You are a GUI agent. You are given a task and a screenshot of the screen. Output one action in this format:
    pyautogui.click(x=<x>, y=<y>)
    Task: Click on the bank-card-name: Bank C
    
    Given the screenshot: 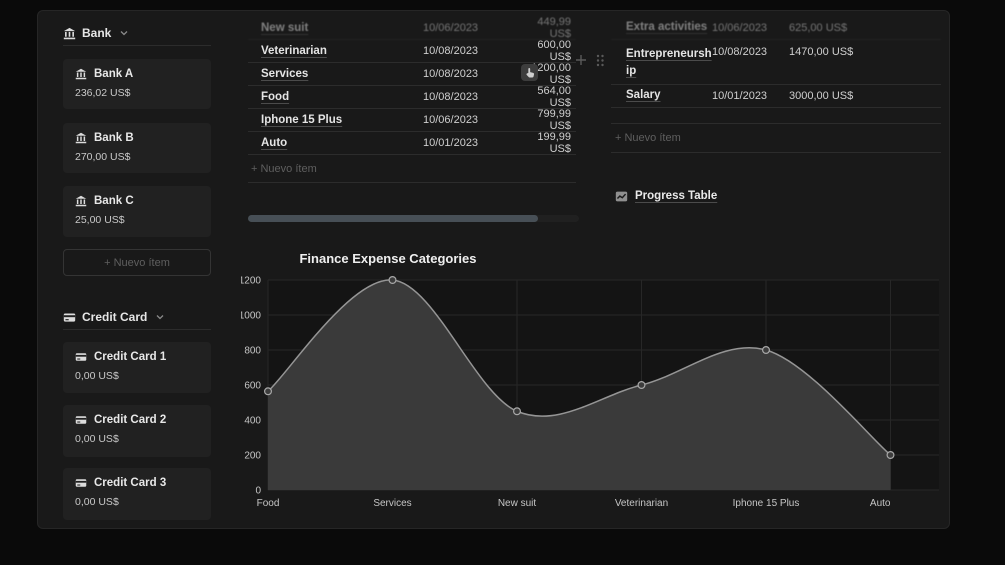 What is the action you would take?
    pyautogui.click(x=114, y=201)
    